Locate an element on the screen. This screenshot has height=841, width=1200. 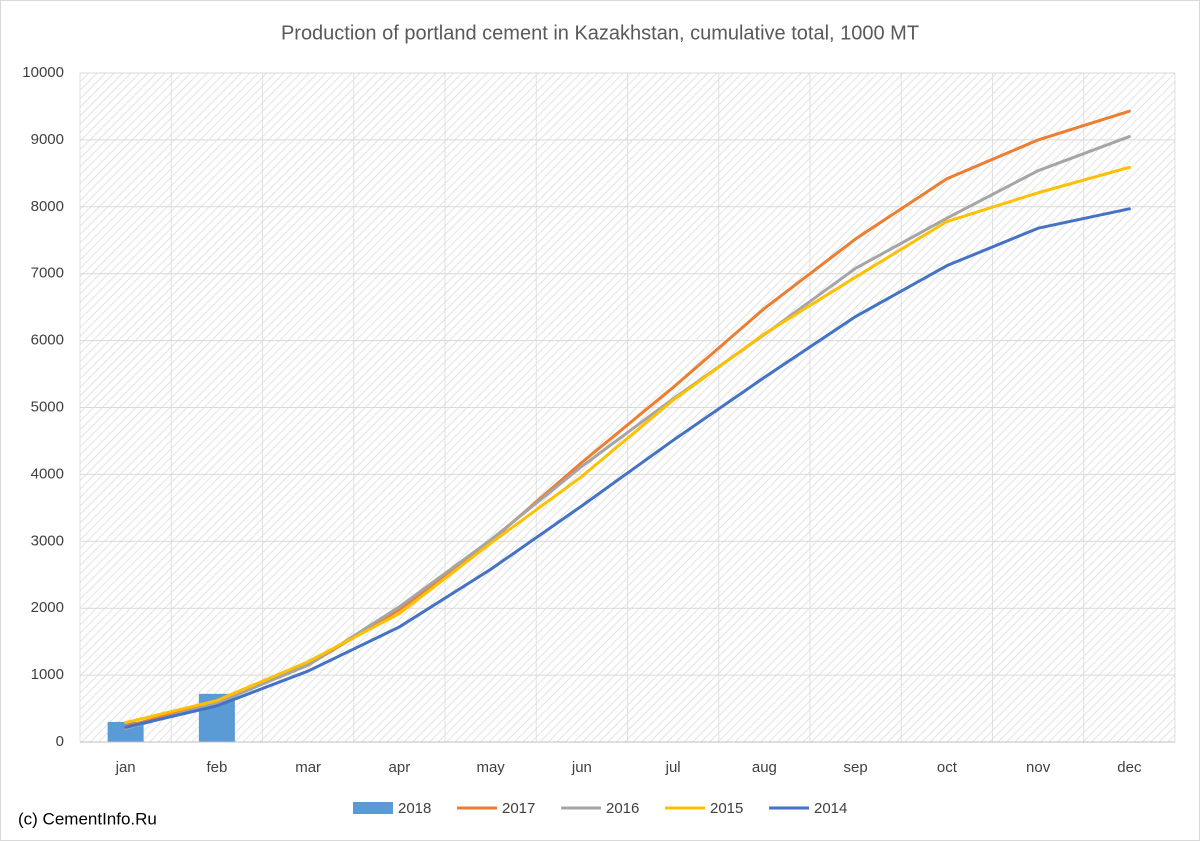
y-tick-label: 3000 is located at coordinates (47, 540).